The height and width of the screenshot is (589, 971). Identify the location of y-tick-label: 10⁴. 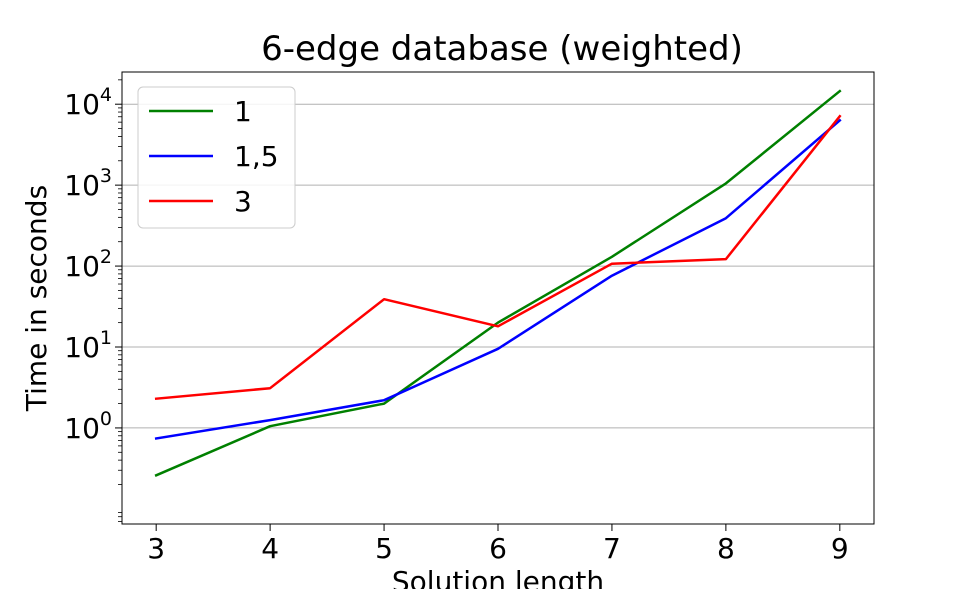
(88, 102).